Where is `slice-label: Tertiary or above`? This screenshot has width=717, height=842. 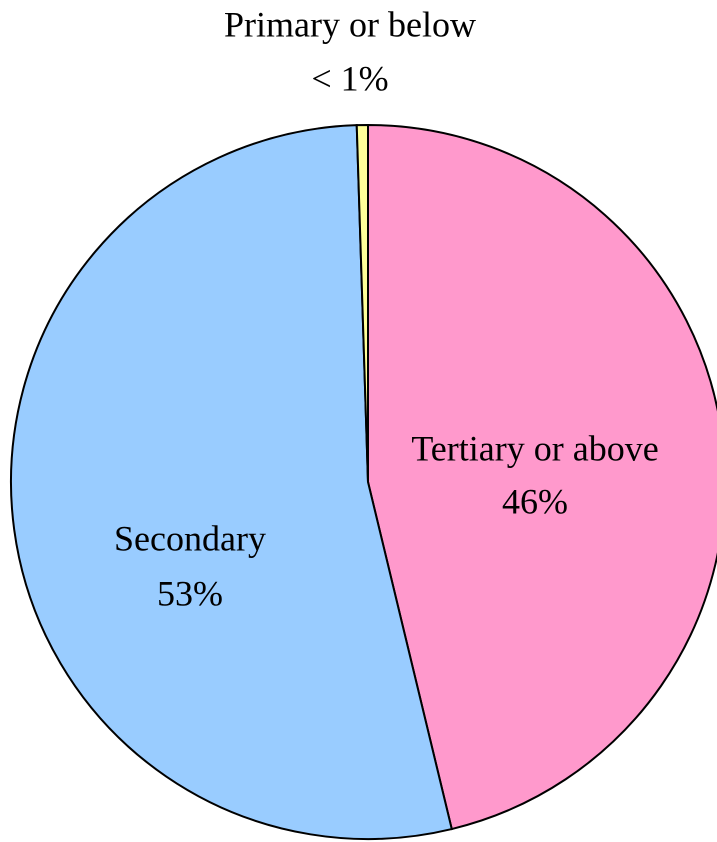
slice-label: Tertiary or above is located at coordinates (534, 448).